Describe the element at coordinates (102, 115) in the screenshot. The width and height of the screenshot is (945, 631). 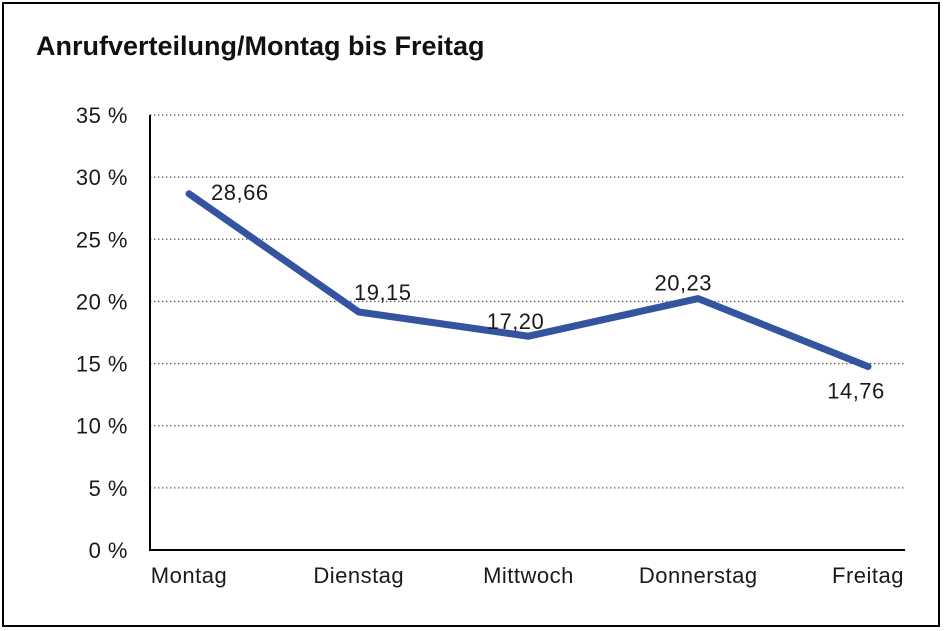
I see `y-tick-label: 35 %` at that location.